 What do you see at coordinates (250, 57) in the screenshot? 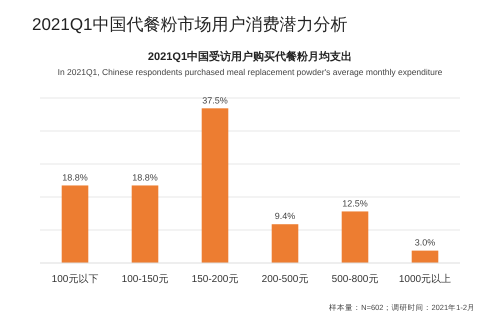
I see `subtitle: 2021Q1中国受访用户购买代餐粉月均支出` at bounding box center [250, 57].